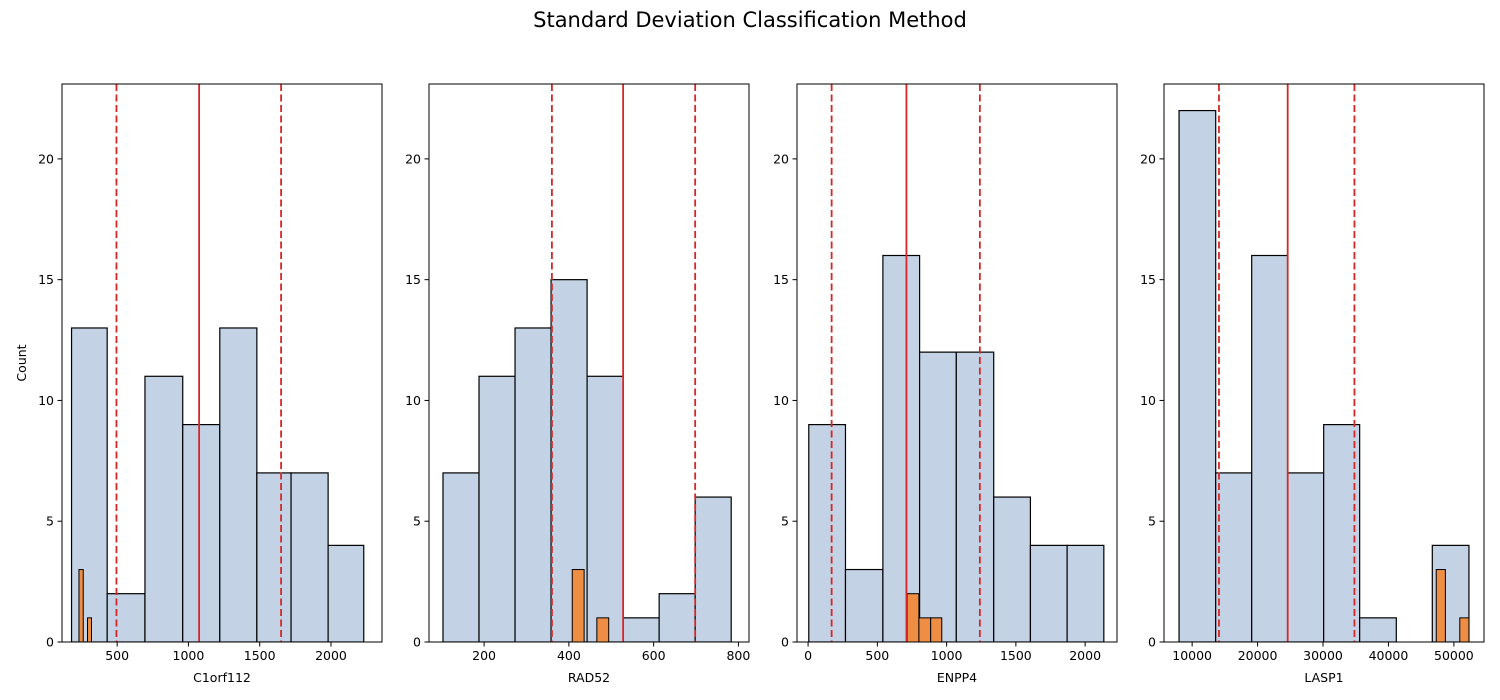 This screenshot has width=1500, height=700. Describe the element at coordinates (1192, 655) in the screenshot. I see `x-tick-label: 10000` at that location.